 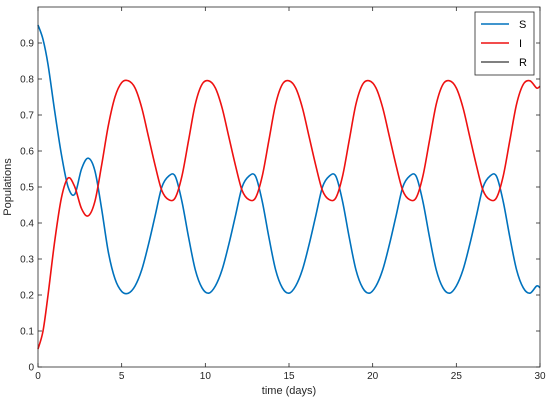 What do you see at coordinates (27, 152) in the screenshot?
I see `y-tick-label: 0.6` at bounding box center [27, 152].